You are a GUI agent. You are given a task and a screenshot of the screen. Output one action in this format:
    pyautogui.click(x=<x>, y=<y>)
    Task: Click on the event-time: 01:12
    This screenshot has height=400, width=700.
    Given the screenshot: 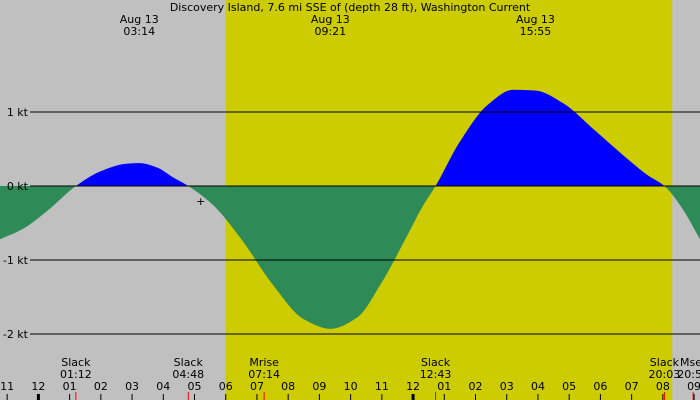 What is the action you would take?
    pyautogui.click(x=76, y=374)
    